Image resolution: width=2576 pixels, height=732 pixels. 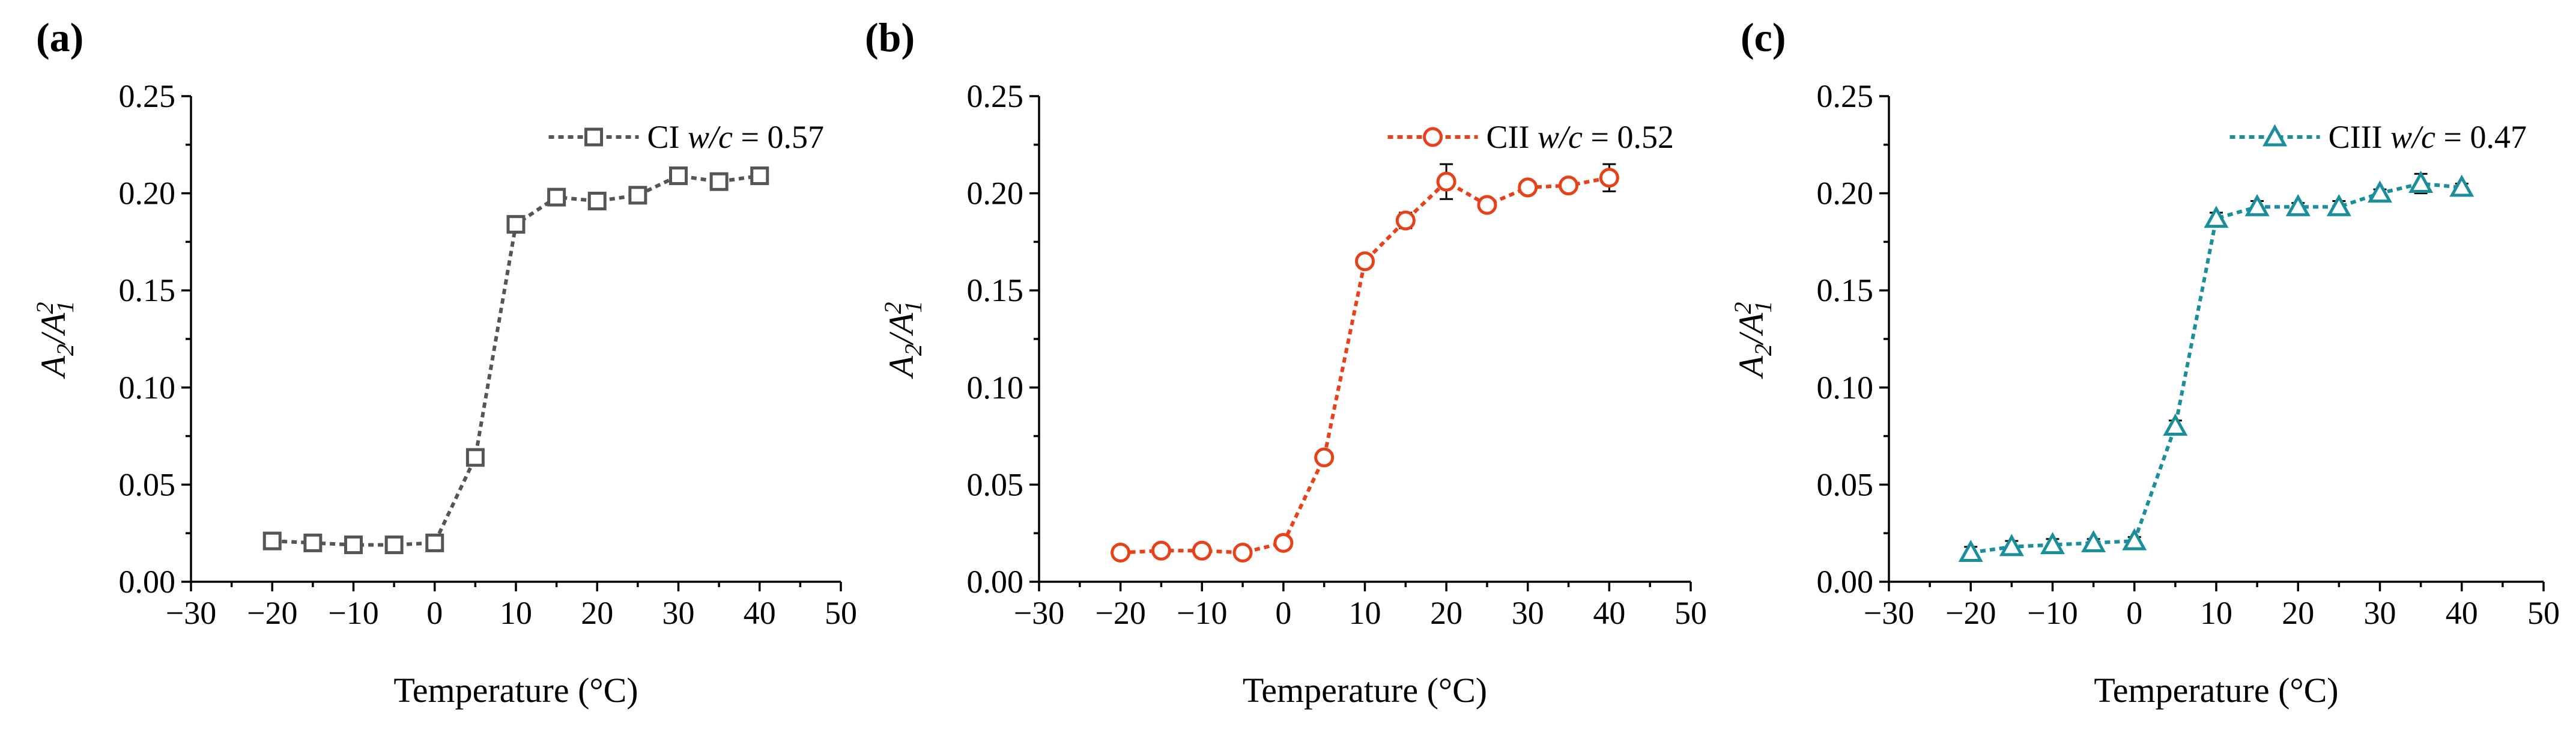 What do you see at coordinates (890, 37) in the screenshot?
I see `panel-label: (b)` at bounding box center [890, 37].